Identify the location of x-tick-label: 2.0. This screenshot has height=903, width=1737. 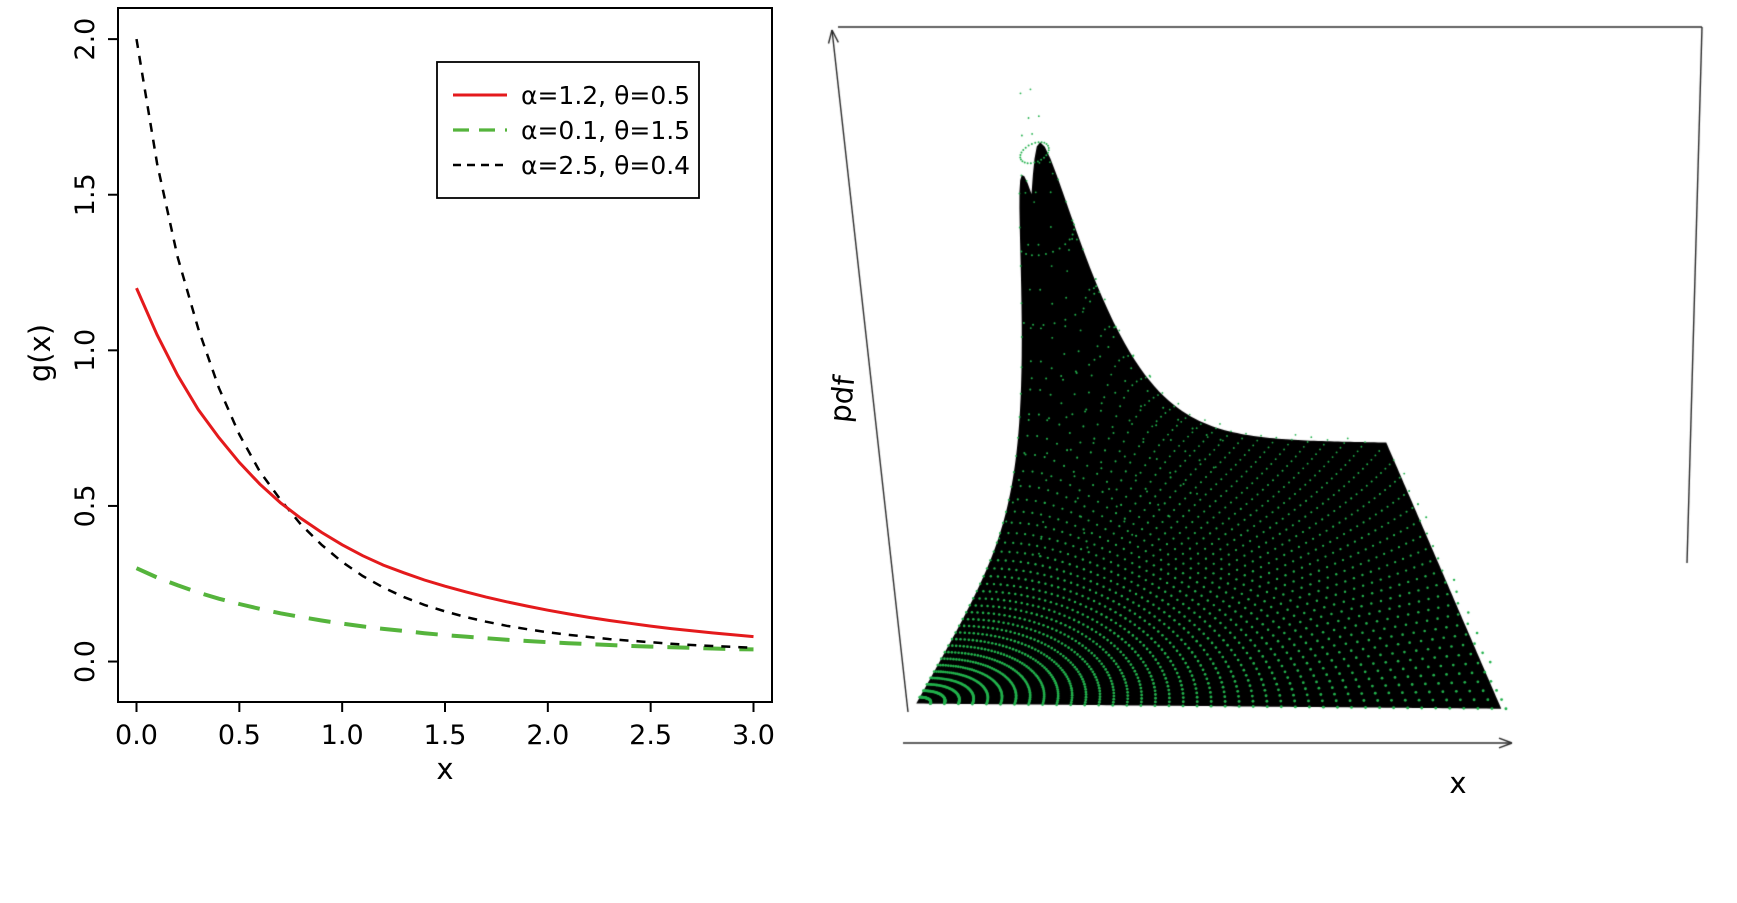
(547, 735).